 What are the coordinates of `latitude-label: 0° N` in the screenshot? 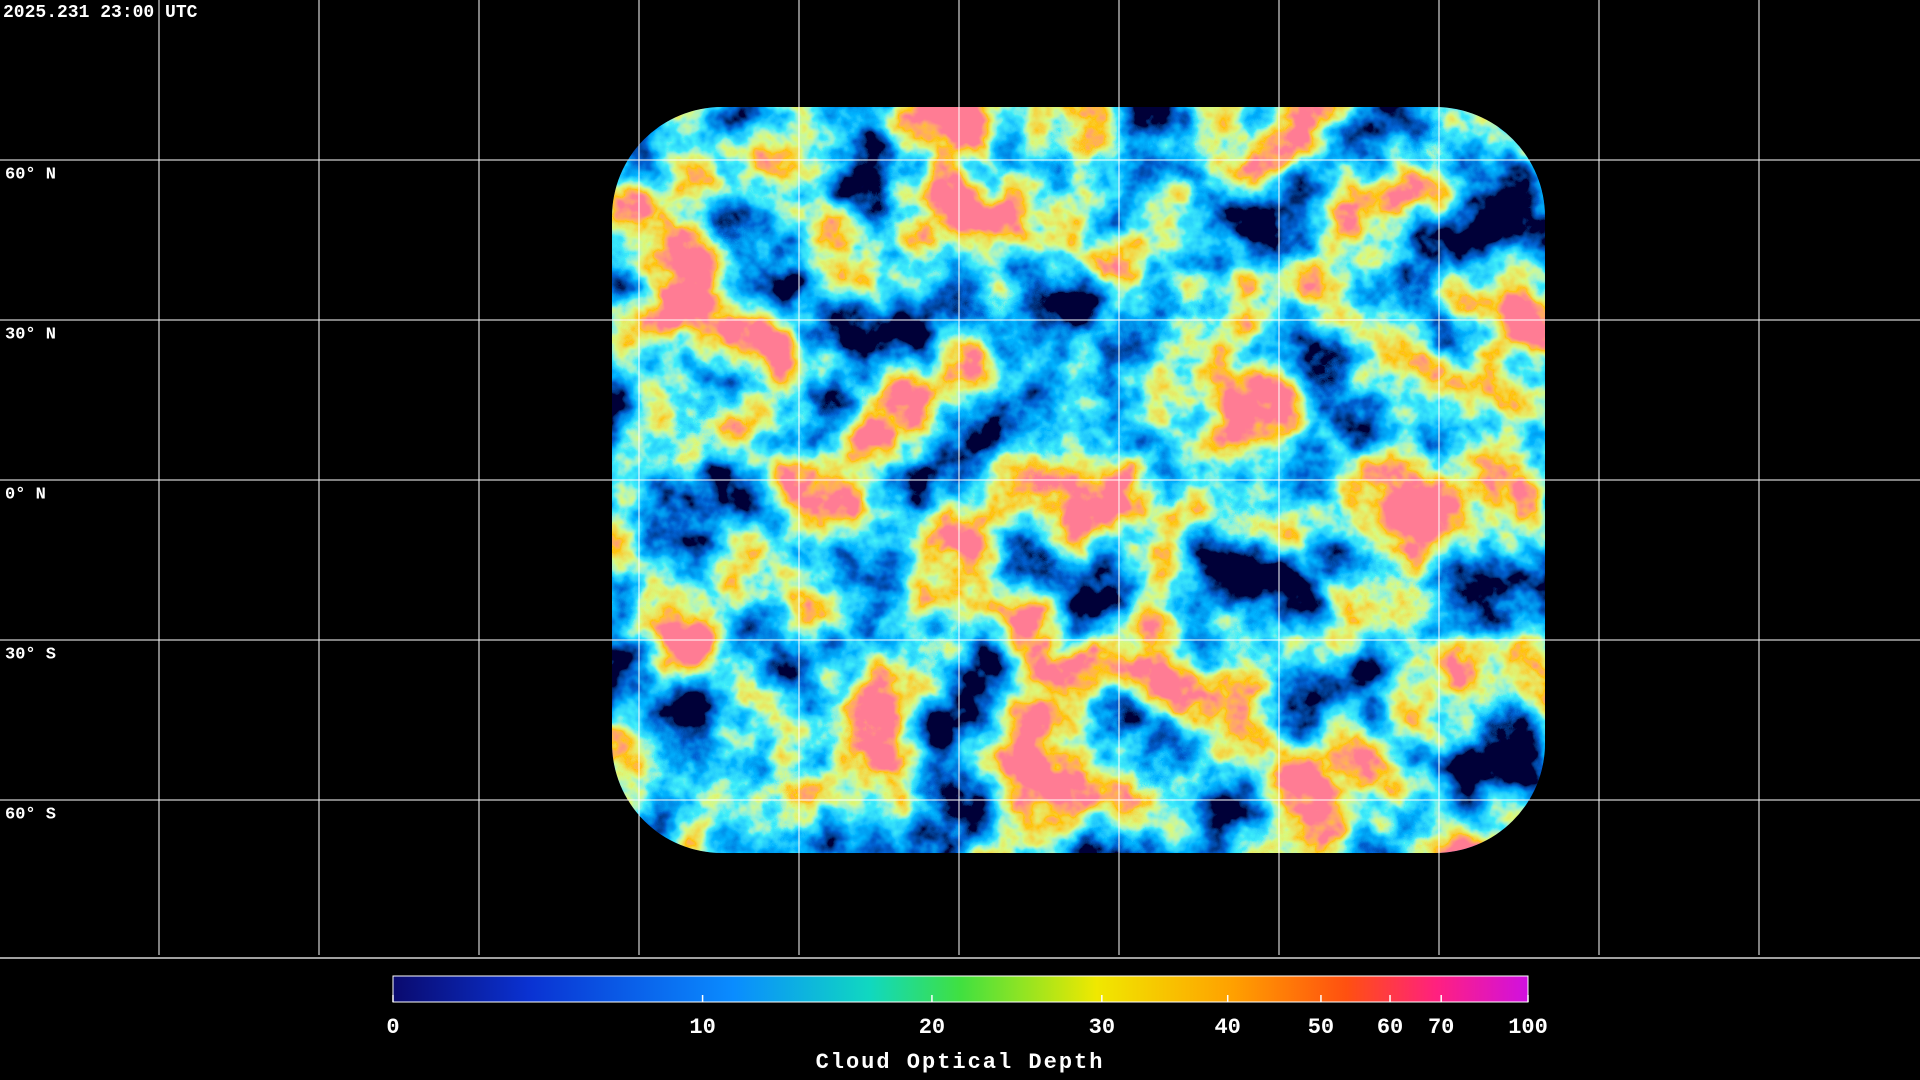 It's located at (25, 494).